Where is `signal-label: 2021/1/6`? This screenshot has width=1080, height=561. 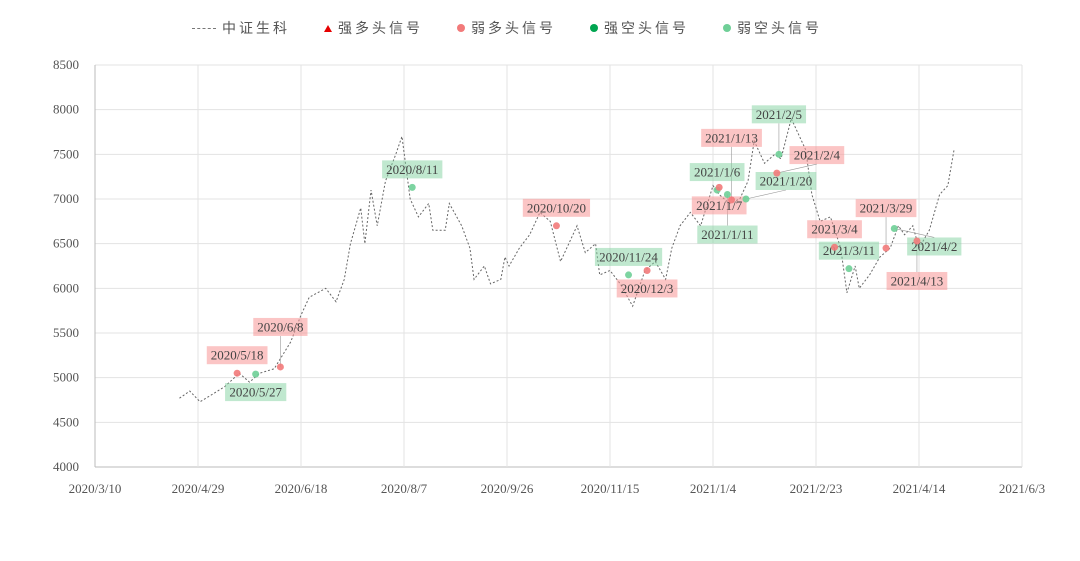
signal-label: 2021/1/6 is located at coordinates (717, 172).